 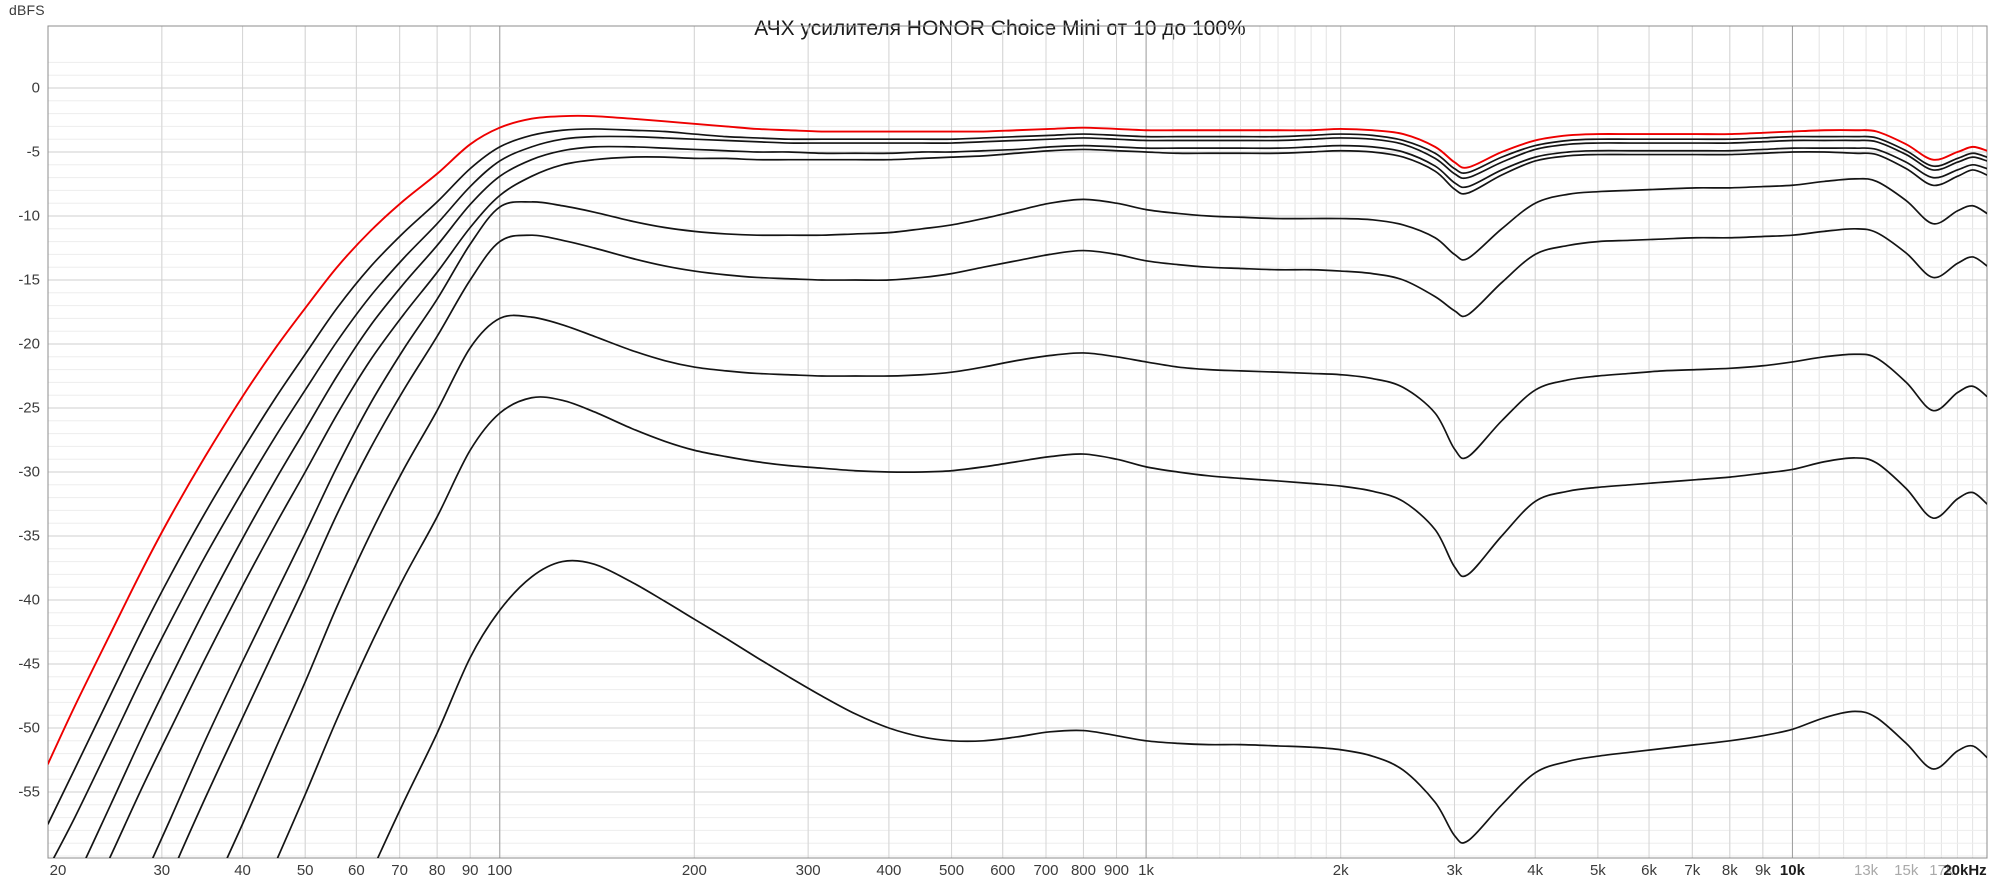 I want to click on x-tick-label: 17k, so click(x=1941, y=870).